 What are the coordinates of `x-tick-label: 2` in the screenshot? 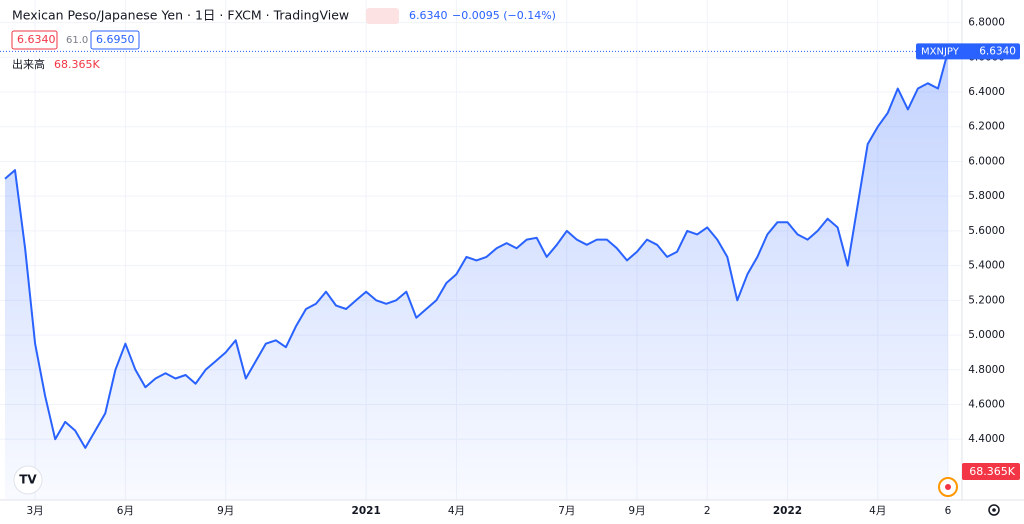 It's located at (707, 511).